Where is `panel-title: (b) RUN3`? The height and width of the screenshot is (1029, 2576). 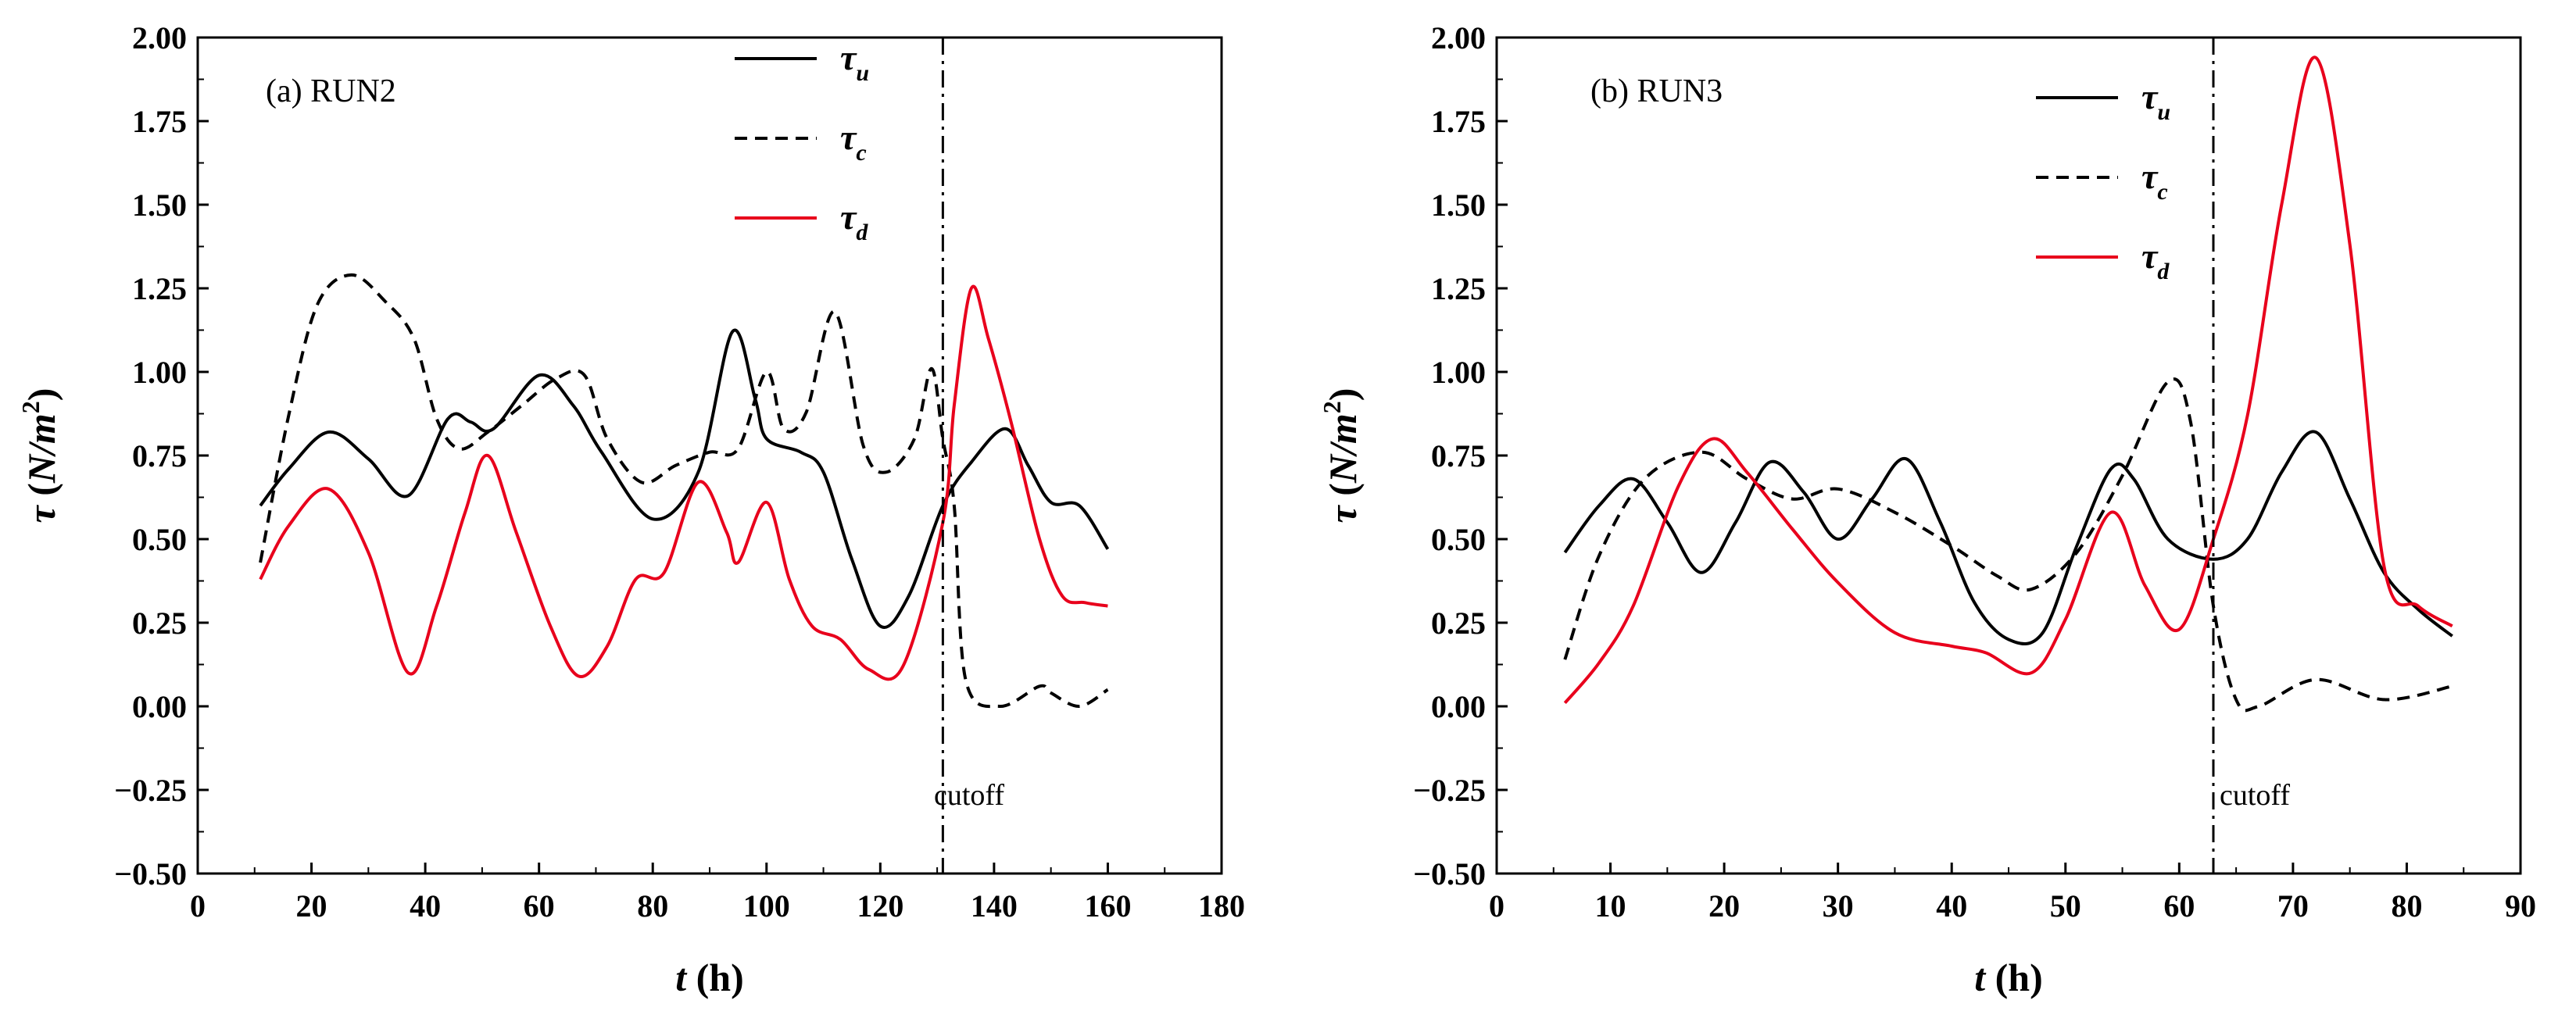
panel-title: (b) RUN3 is located at coordinates (1656, 91).